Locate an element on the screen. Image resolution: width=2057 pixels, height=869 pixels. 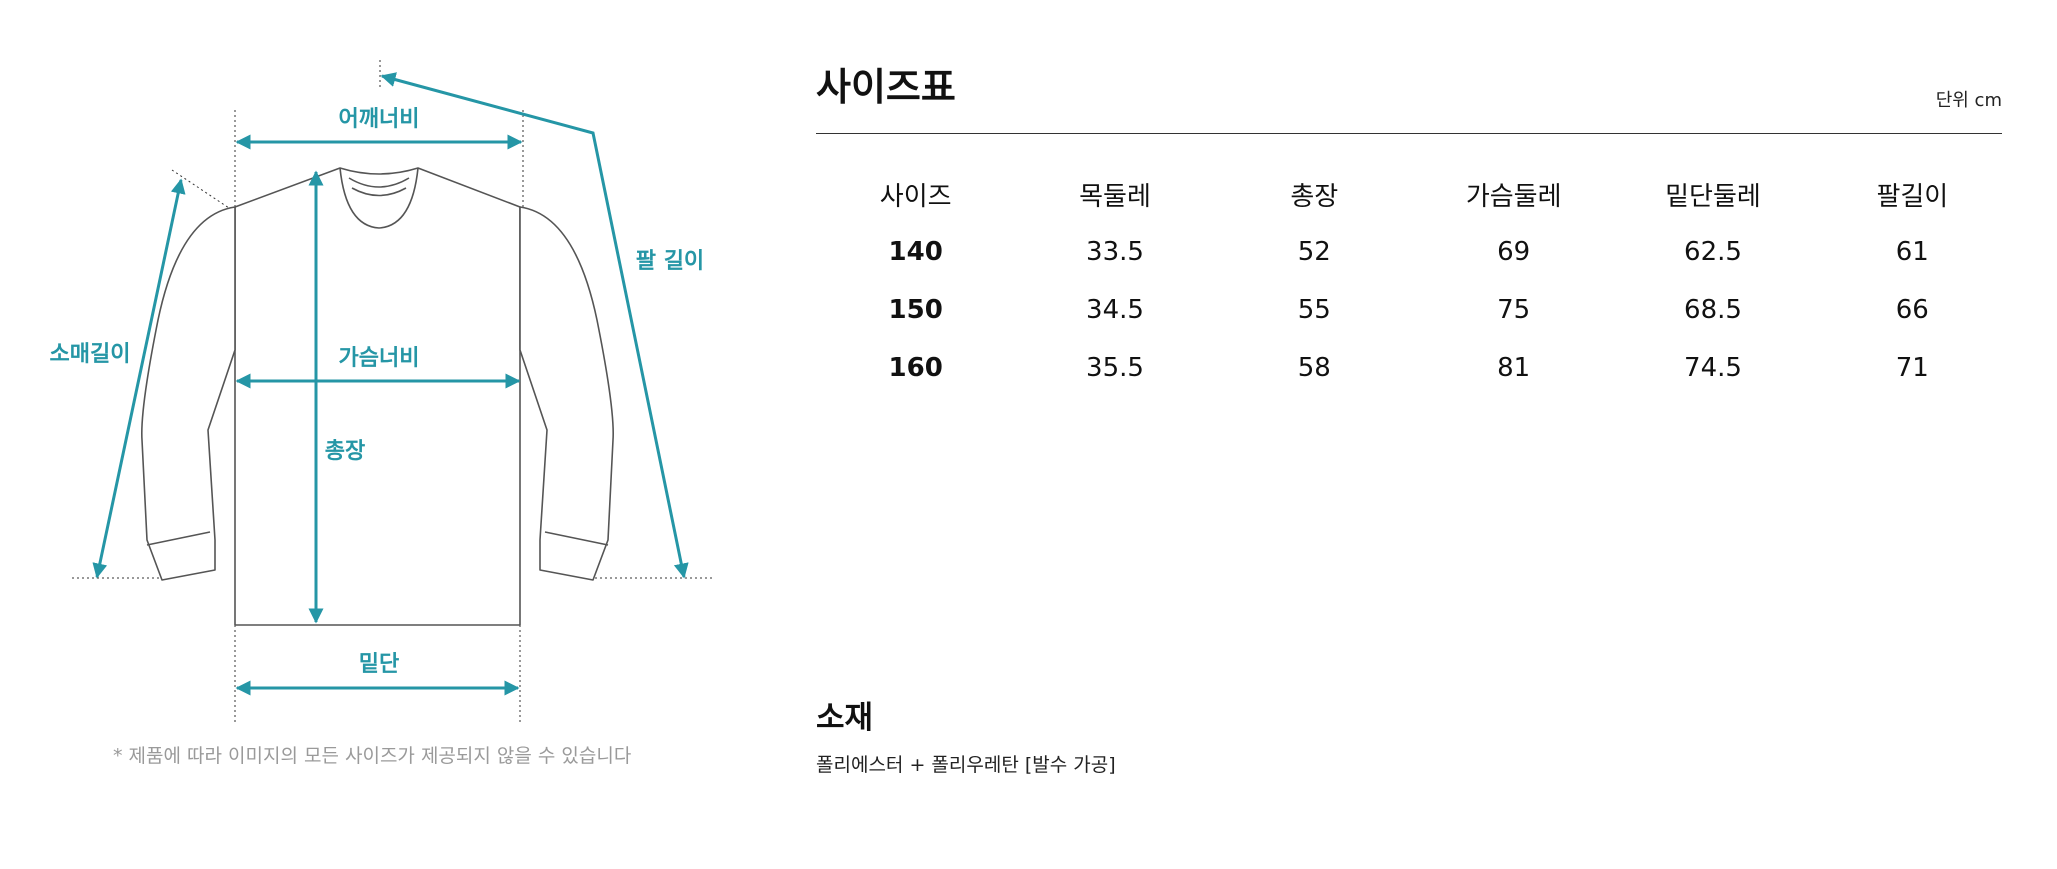
arm-arrow is located at coordinates (534, 325).